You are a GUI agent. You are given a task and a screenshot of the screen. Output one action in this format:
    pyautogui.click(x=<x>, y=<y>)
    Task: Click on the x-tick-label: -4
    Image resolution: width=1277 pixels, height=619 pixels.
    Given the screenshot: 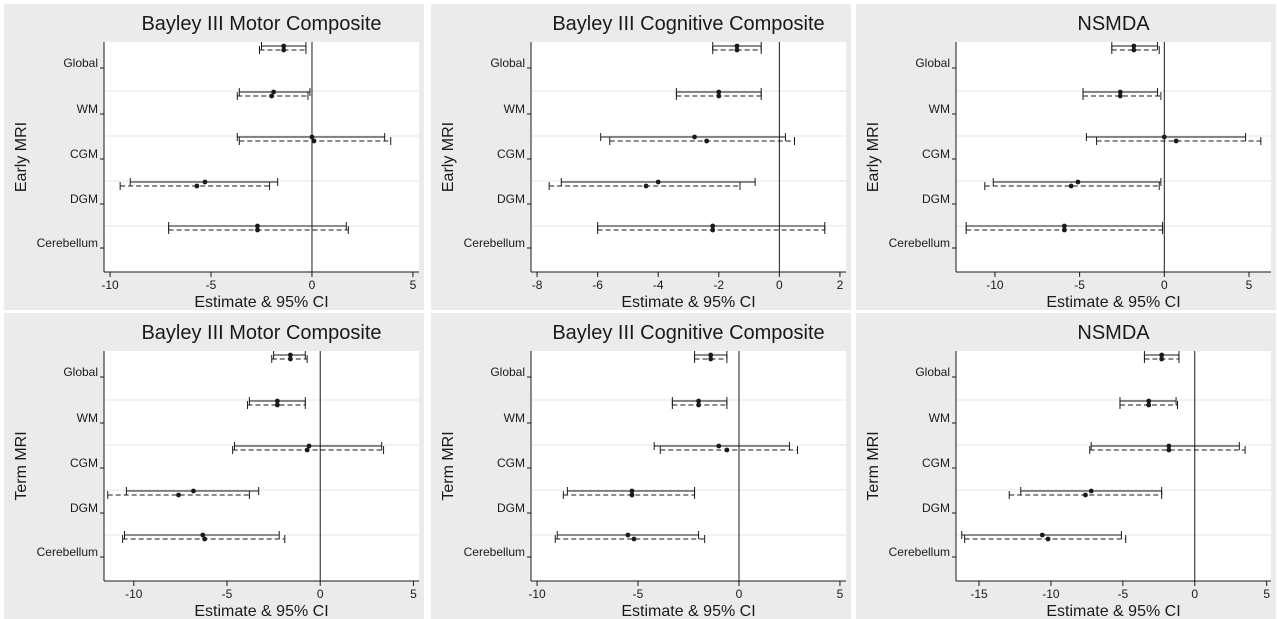 What is the action you would take?
    pyautogui.click(x=658, y=285)
    